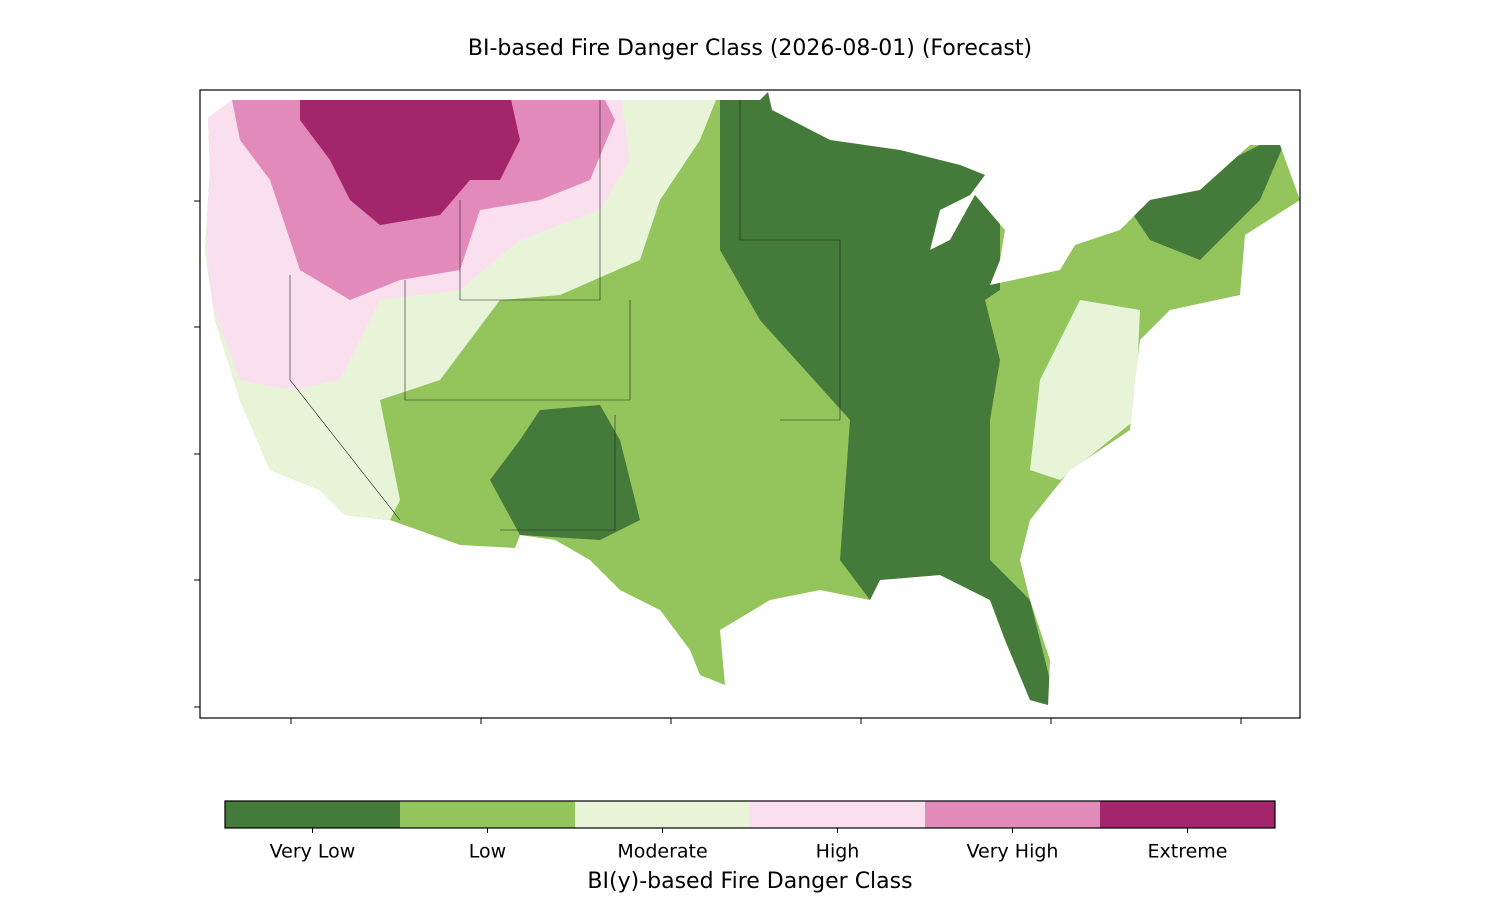 The image size is (1500, 900). I want to click on colorbar-tick-label: Moderate, so click(662, 852).